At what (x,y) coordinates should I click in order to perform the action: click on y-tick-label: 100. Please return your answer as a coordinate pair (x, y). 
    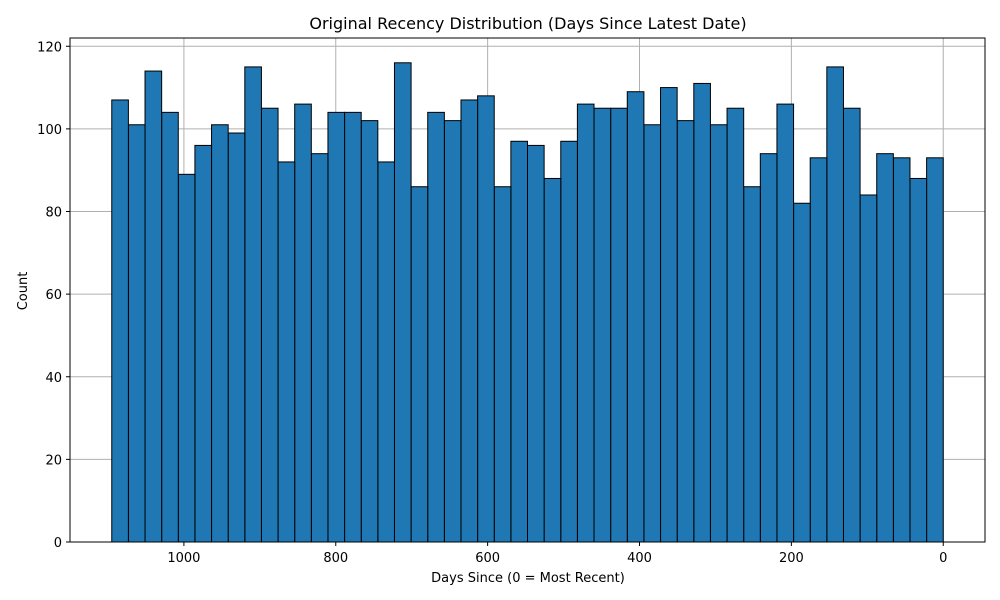
    Looking at the image, I should click on (49, 130).